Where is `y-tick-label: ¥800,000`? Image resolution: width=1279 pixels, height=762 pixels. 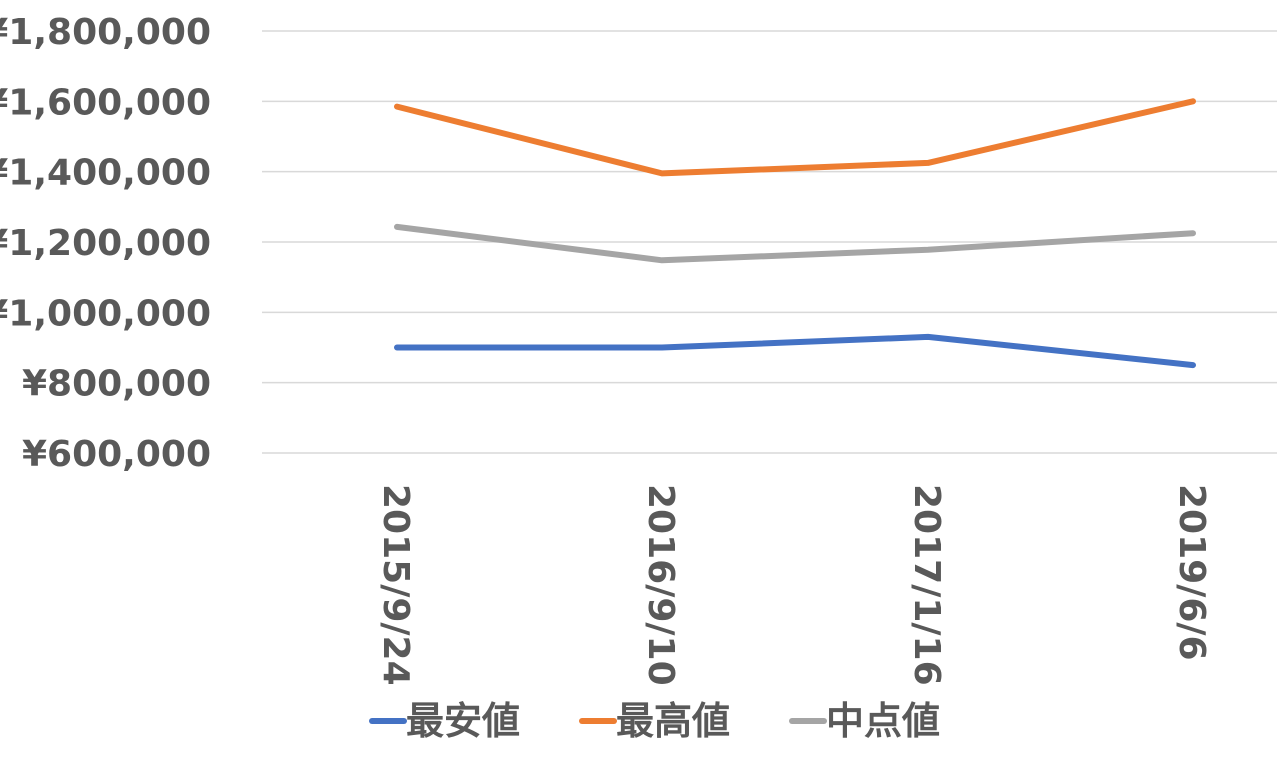 y-tick-label: ¥800,000 is located at coordinates (116, 384).